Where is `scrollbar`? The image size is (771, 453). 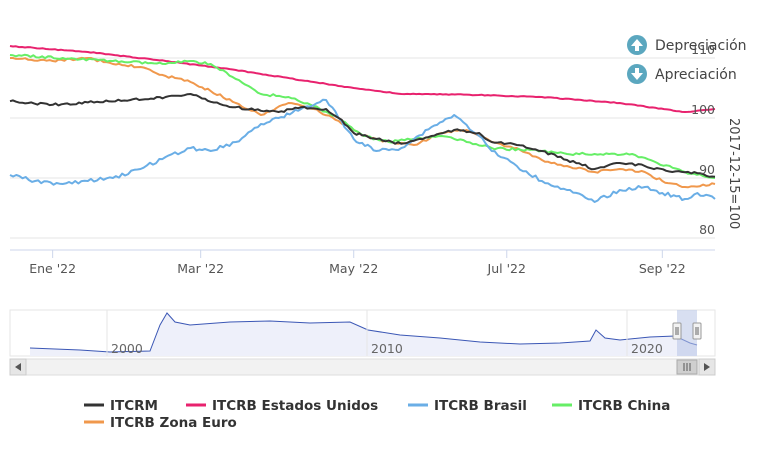 scrollbar is located at coordinates (362, 367).